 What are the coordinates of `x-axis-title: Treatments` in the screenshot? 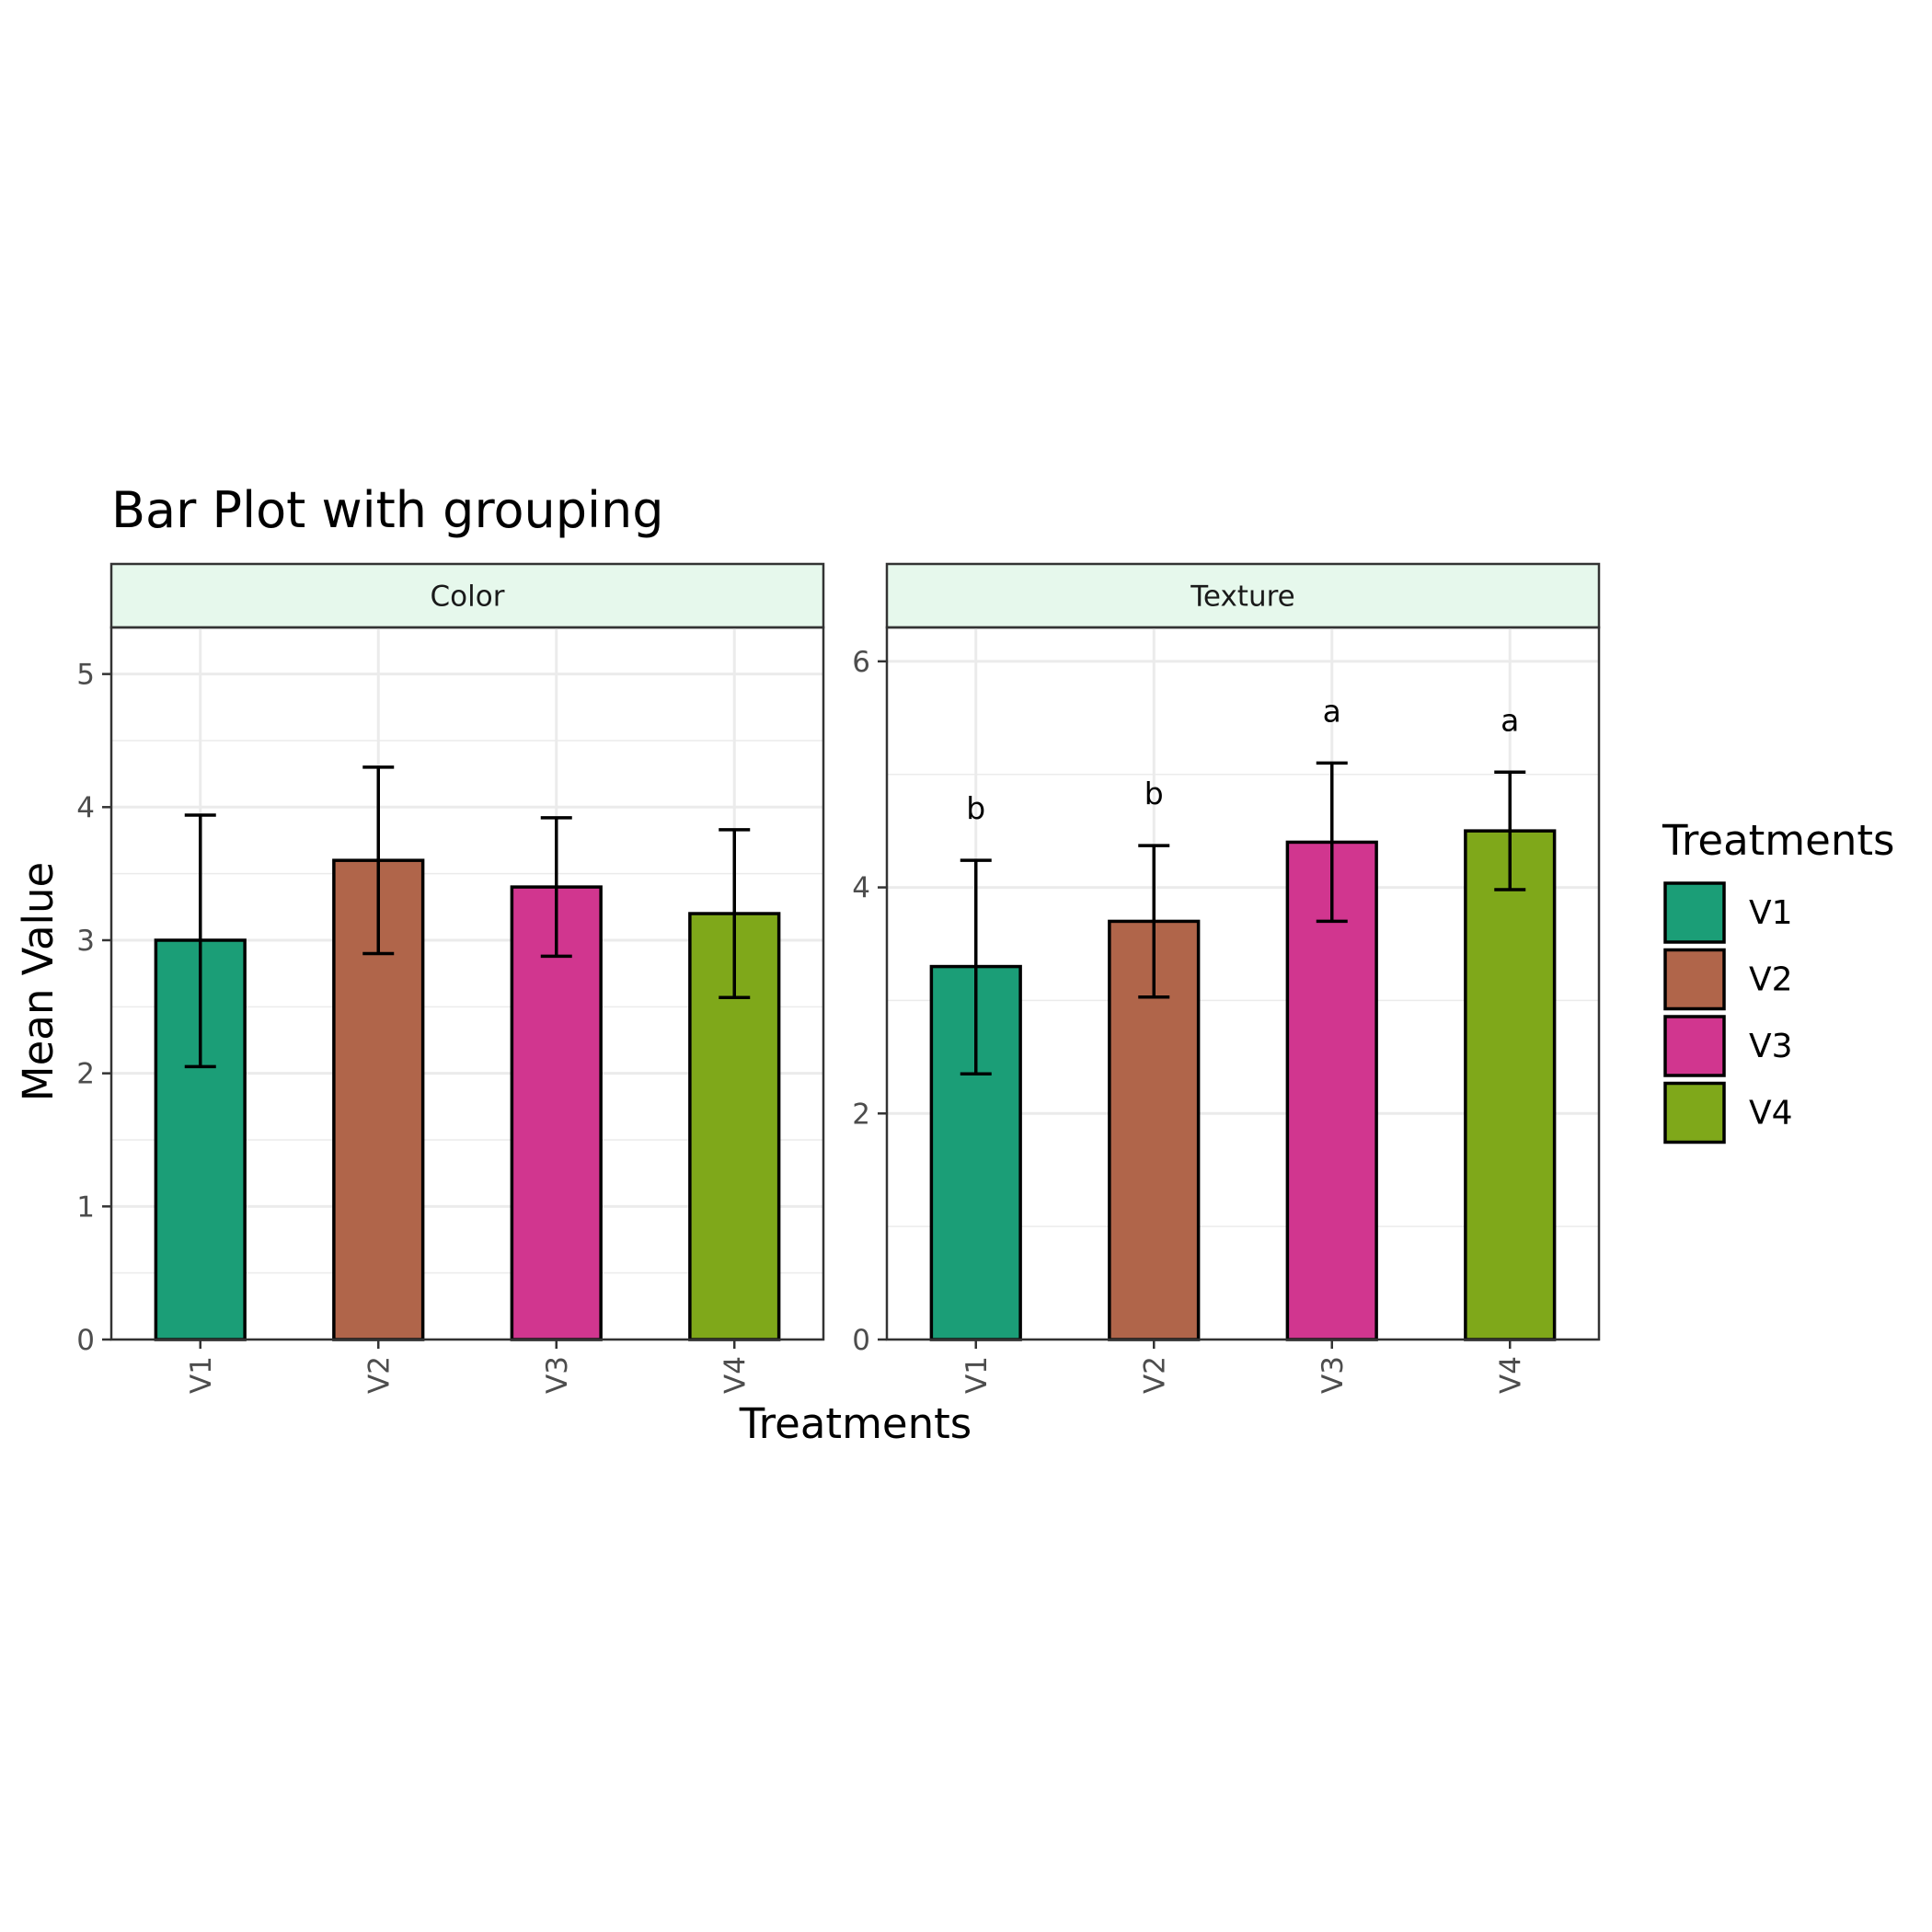 It's located at (855, 1423).